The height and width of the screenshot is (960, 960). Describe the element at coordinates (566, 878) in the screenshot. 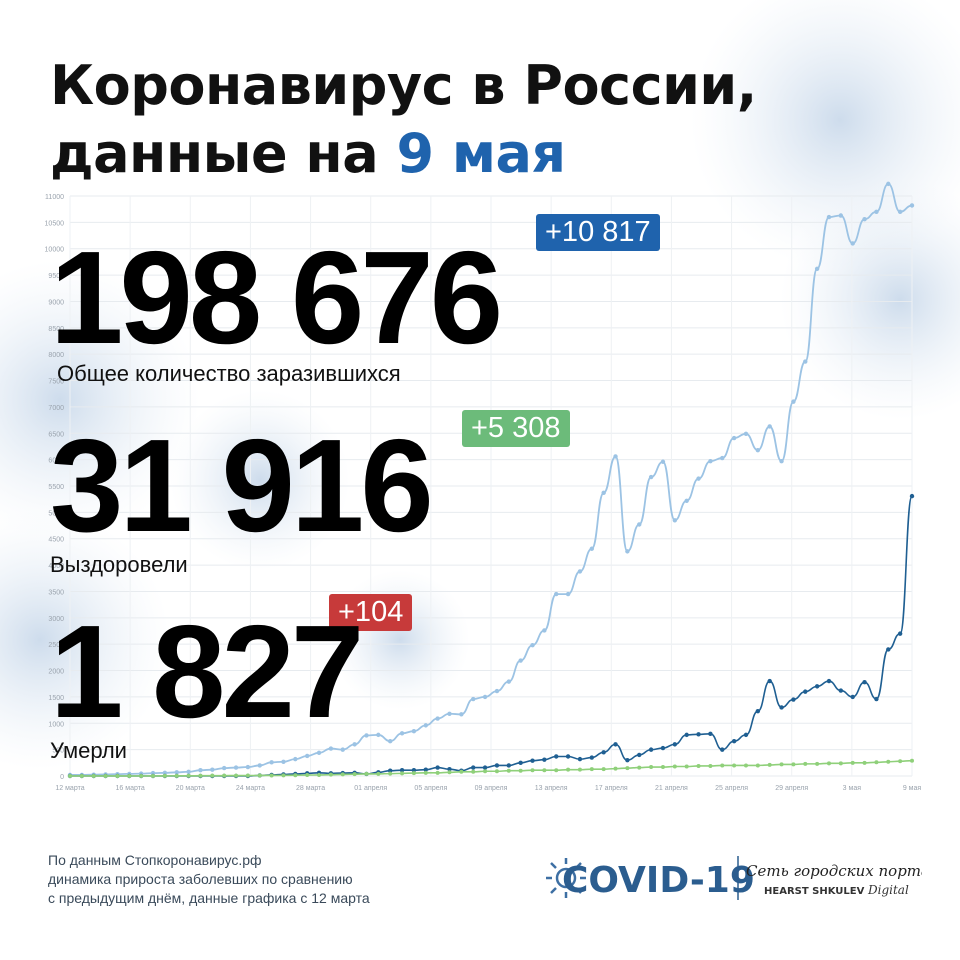

I see `virus-icon` at that location.